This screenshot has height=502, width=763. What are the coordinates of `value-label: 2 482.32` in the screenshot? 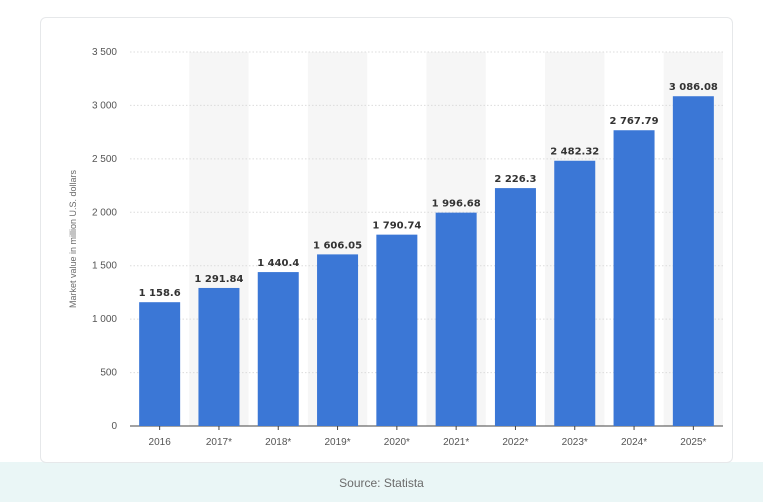 It's located at (574, 152).